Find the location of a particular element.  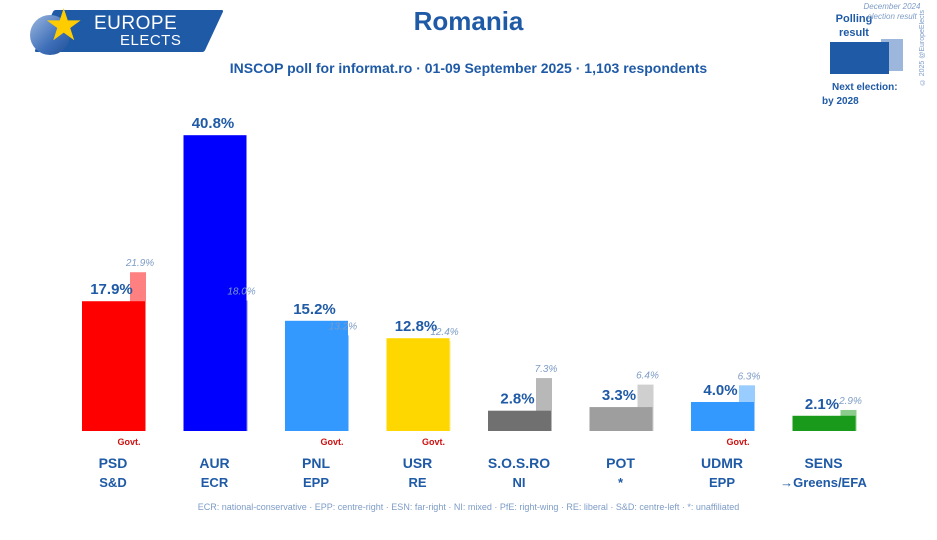

poll-value-label: 4.0% is located at coordinates (720, 390).